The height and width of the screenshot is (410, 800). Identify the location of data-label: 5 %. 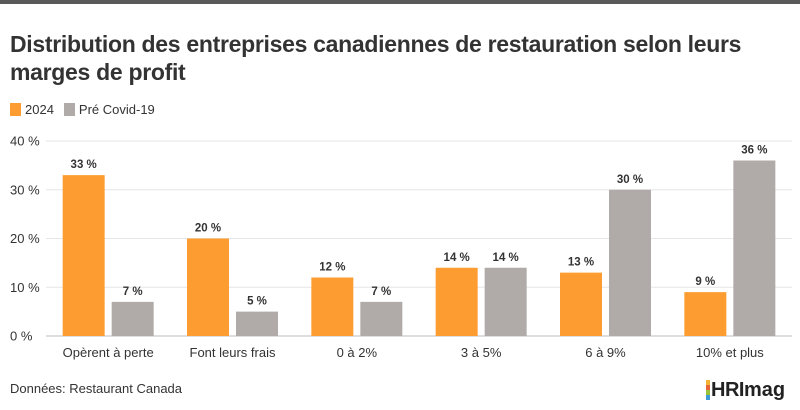
(257, 302).